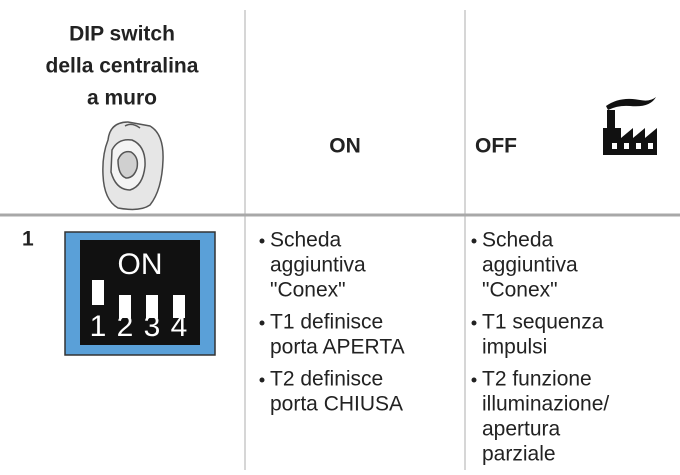  I want to click on header-off: OFF, so click(496, 146).